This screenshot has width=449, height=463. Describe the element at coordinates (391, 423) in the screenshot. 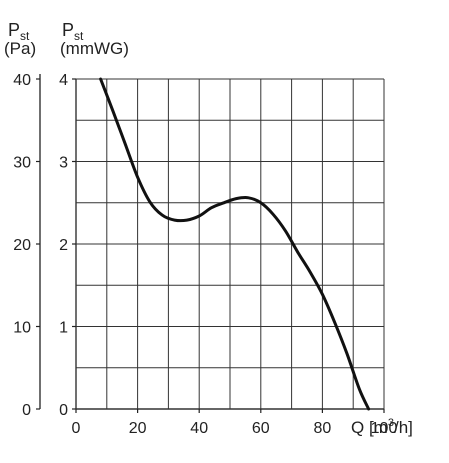

I see `x-axis-title-sup: 3` at that location.